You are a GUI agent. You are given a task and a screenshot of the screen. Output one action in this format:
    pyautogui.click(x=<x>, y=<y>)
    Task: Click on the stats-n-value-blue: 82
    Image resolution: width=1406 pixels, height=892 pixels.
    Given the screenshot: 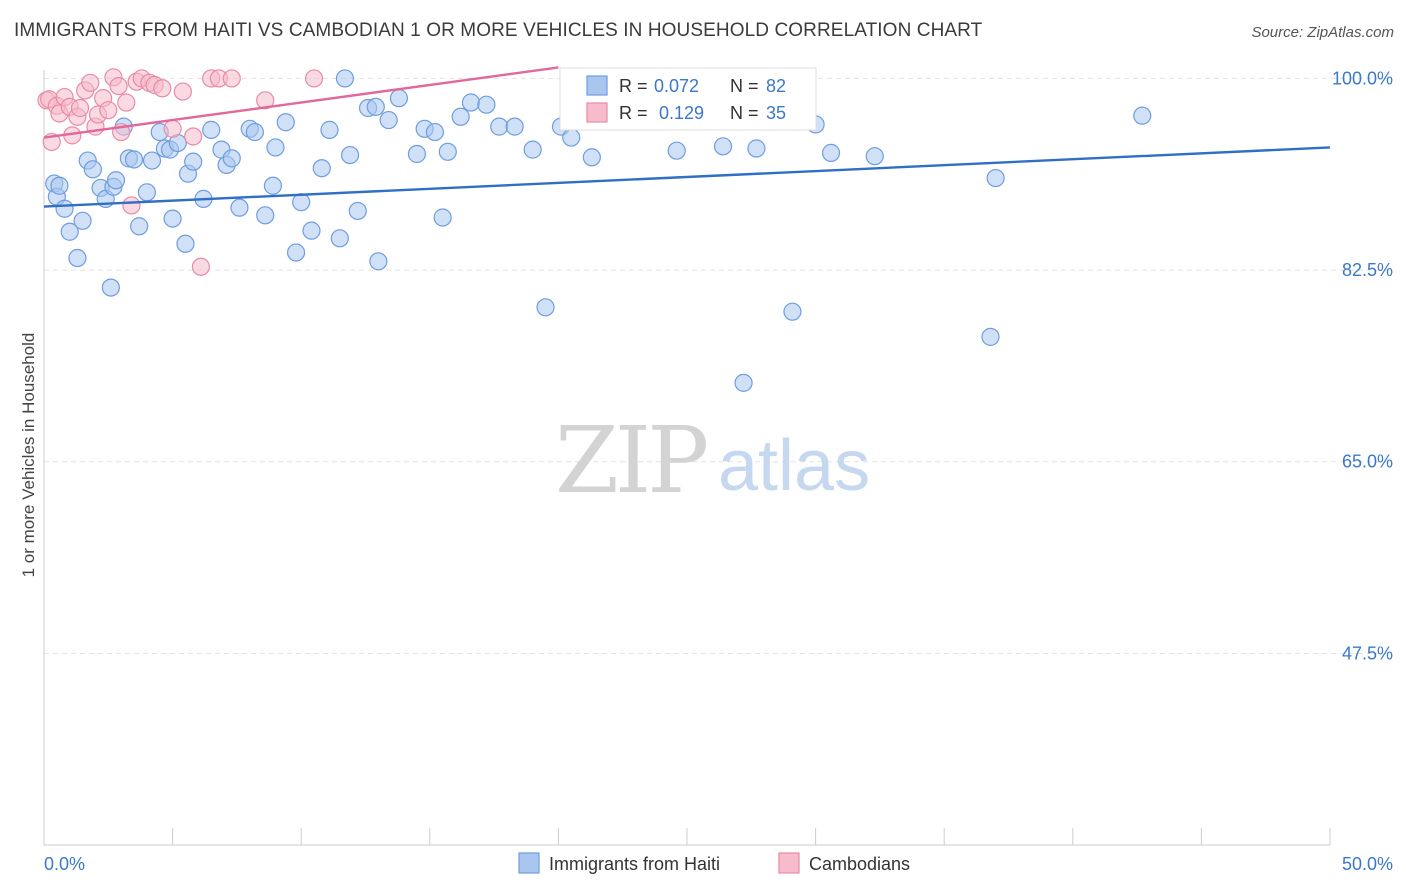 What is the action you would take?
    pyautogui.click(x=776, y=86)
    